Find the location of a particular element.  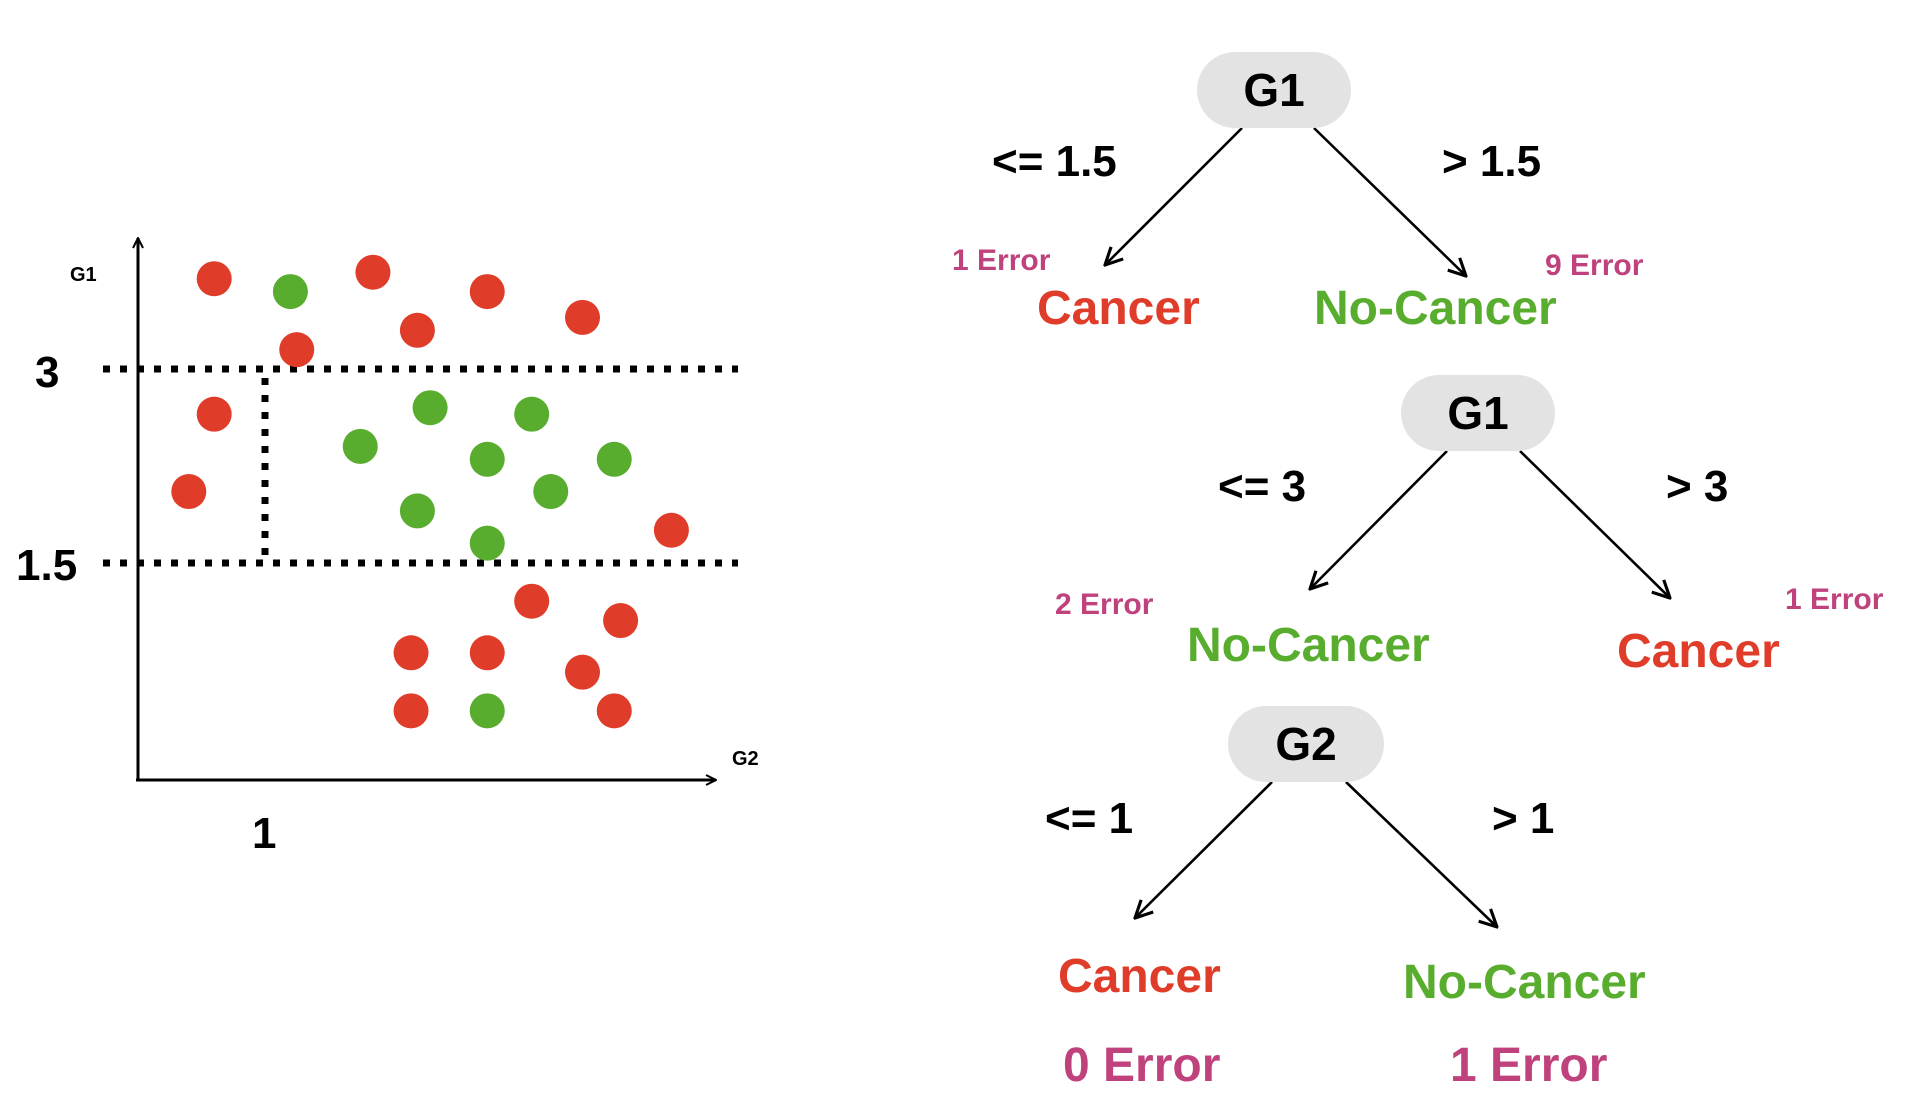

tree2-right-branch is located at coordinates (1594, 524).